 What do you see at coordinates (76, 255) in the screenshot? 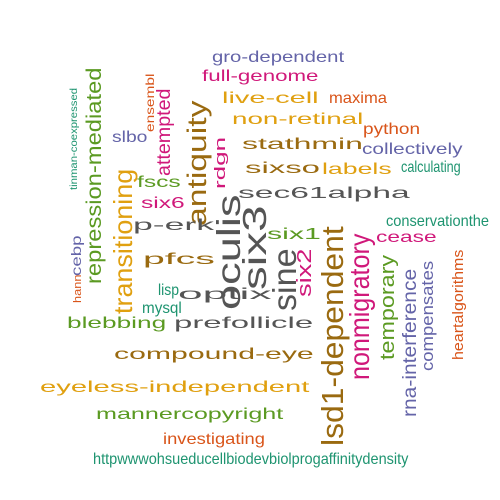
I see `word-cebp: cebp` at bounding box center [76, 255].